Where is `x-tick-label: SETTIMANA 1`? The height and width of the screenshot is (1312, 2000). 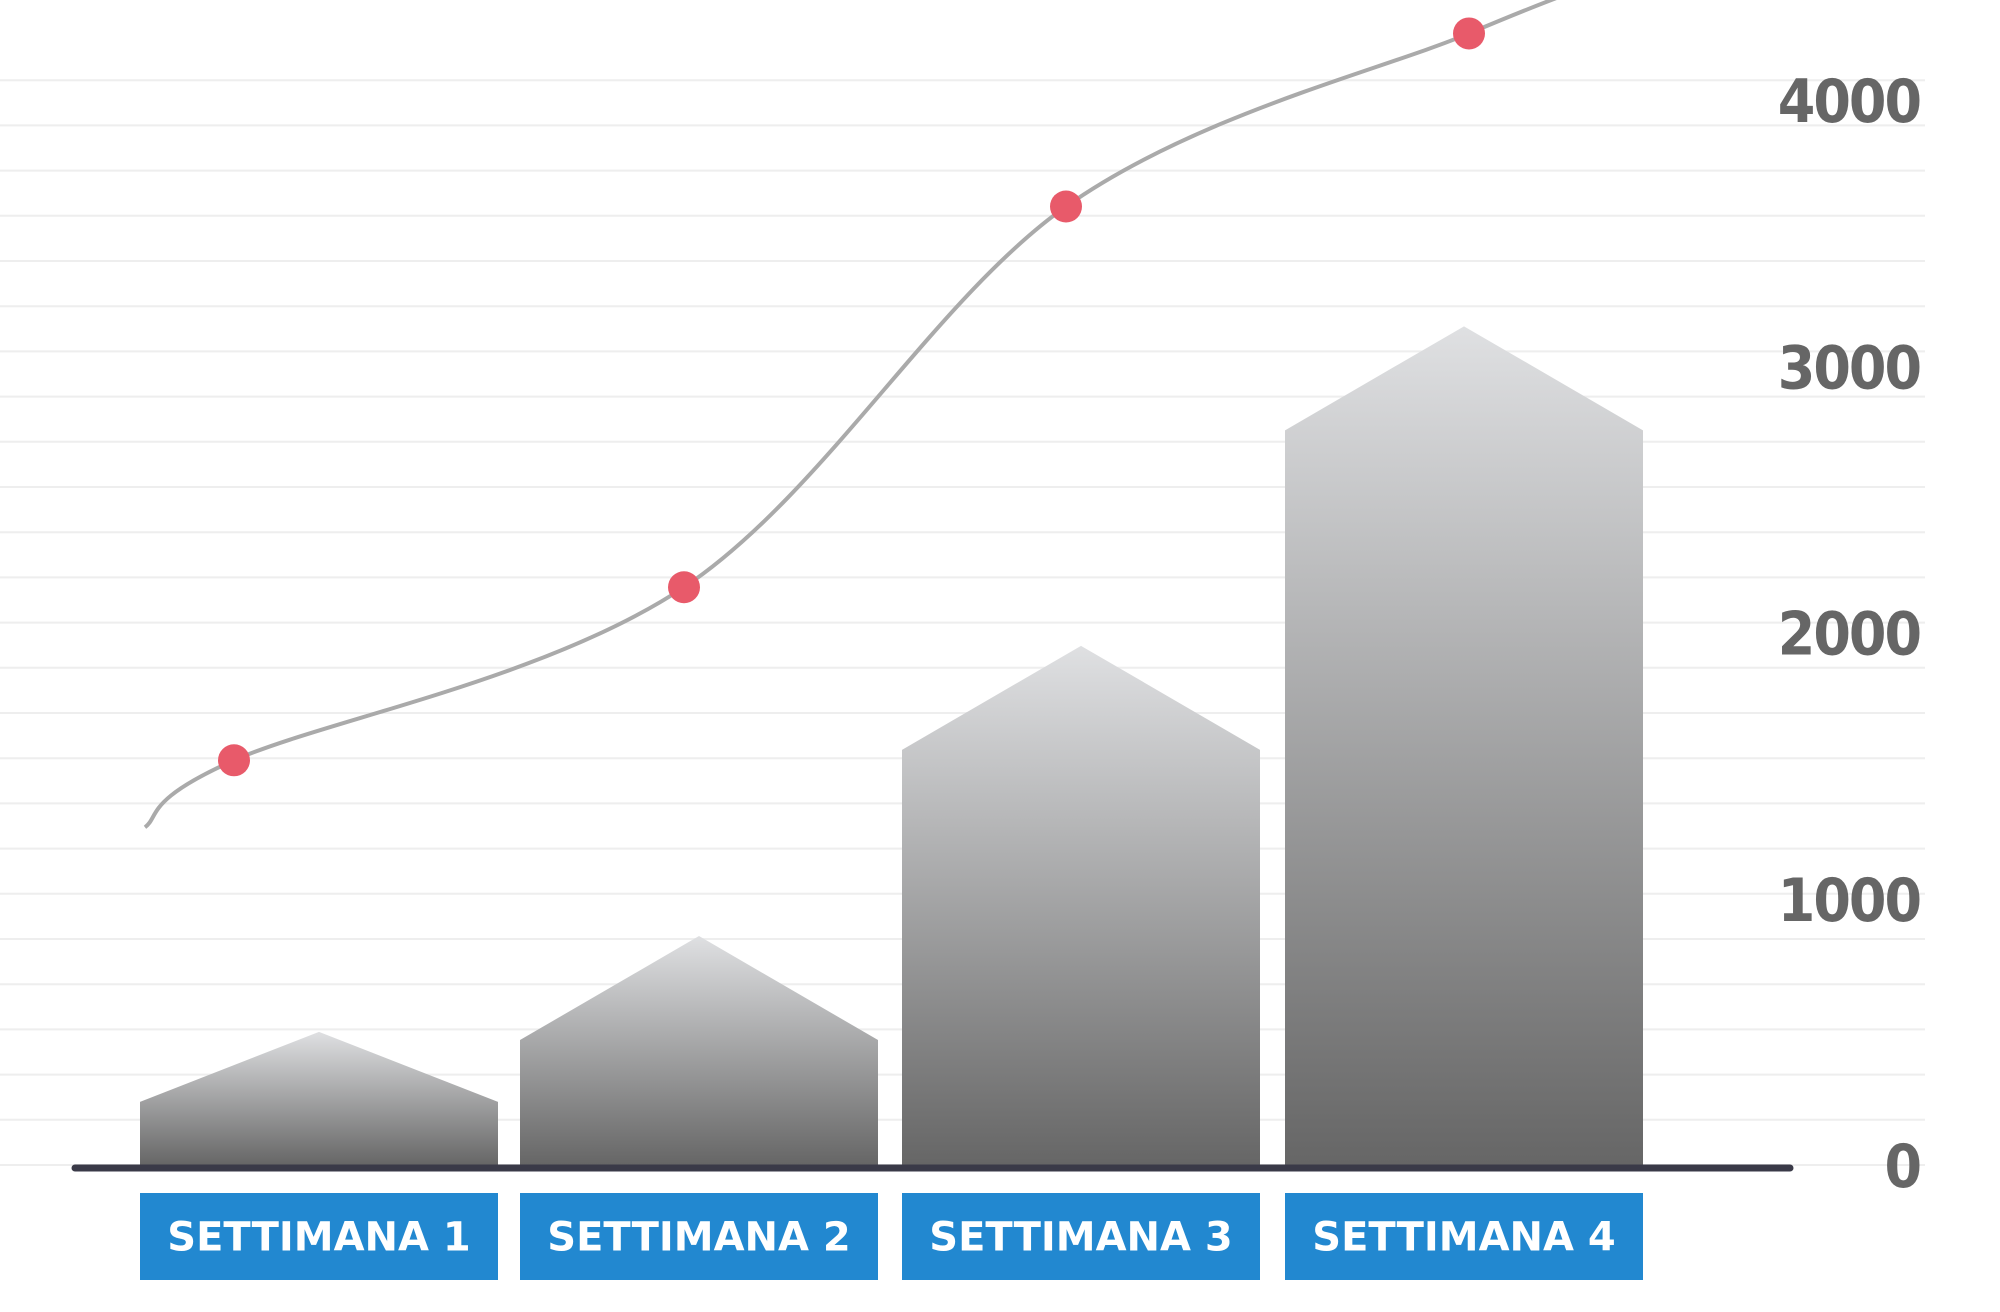
x-tick-label: SETTIMANA 1 is located at coordinates (318, 1238).